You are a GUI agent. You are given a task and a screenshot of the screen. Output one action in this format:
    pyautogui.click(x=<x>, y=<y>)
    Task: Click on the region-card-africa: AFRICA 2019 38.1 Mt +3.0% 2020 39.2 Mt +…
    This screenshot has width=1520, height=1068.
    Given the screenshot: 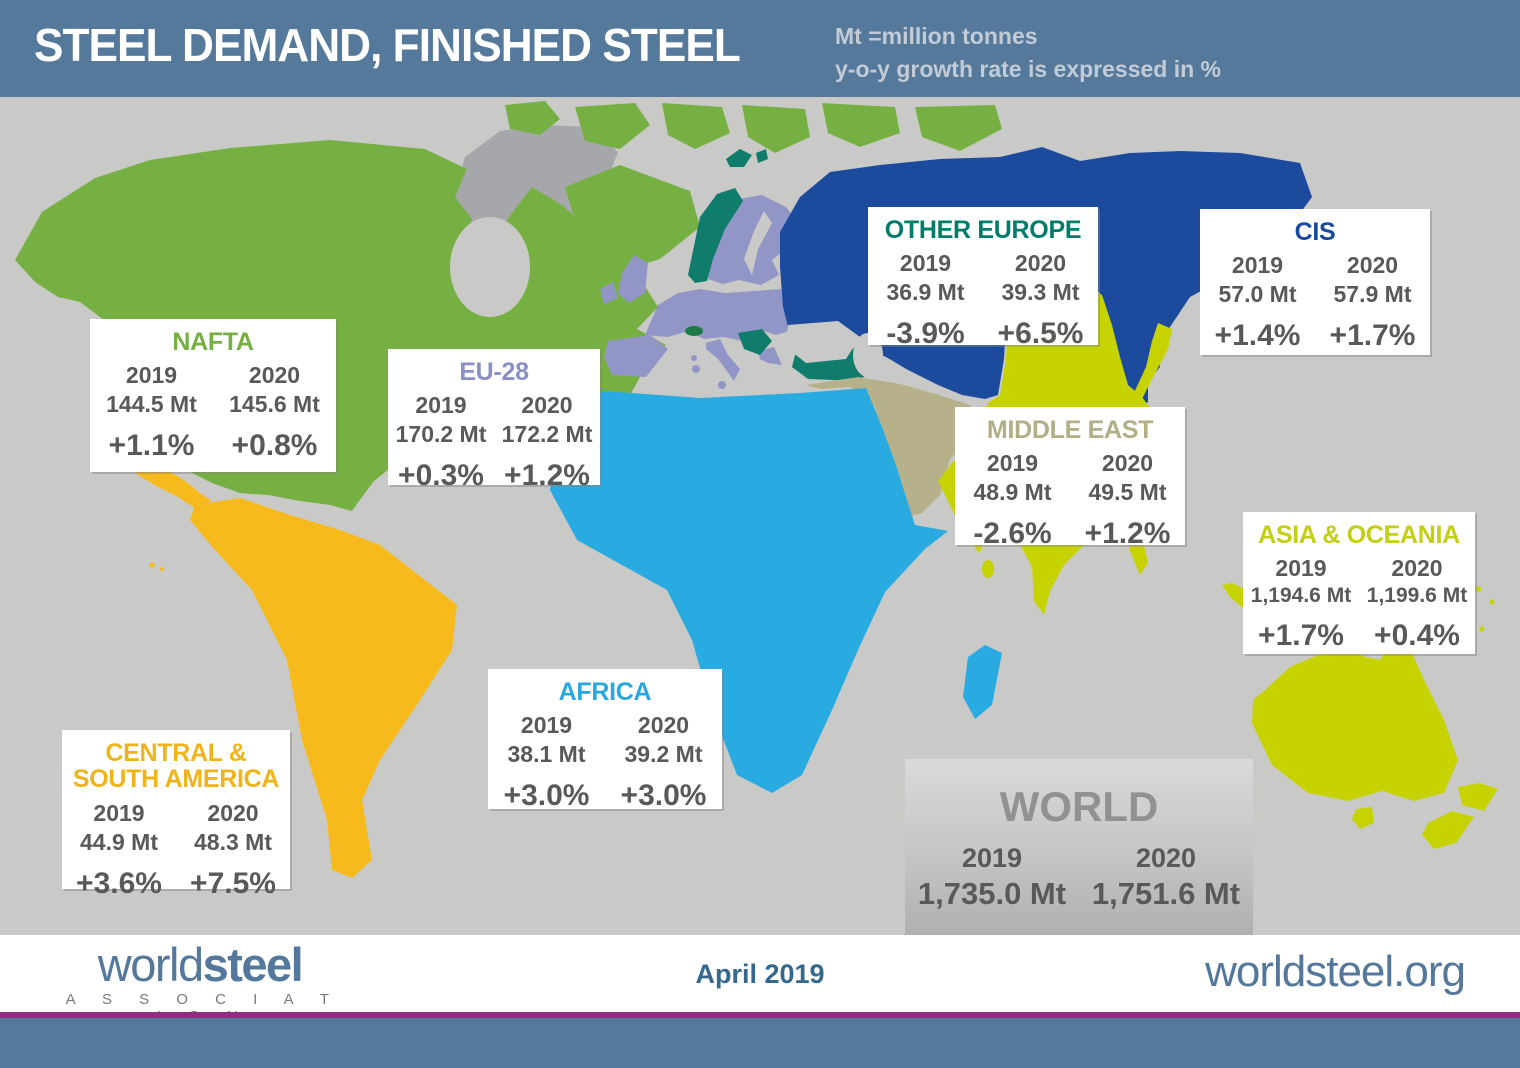 What is the action you would take?
    pyautogui.click(x=605, y=740)
    